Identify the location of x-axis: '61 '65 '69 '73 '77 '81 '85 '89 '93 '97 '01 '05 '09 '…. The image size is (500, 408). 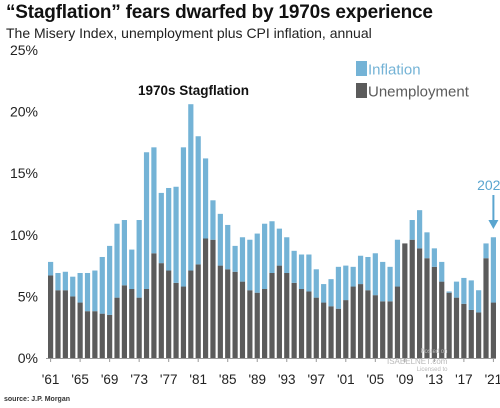
(271, 372).